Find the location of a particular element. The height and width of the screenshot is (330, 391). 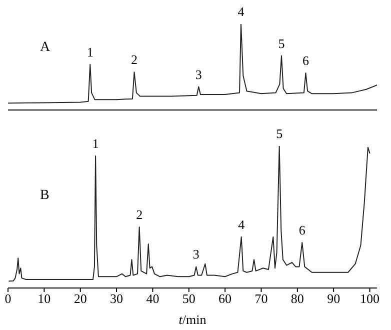

x-tick-label: 40 is located at coordinates (153, 298).